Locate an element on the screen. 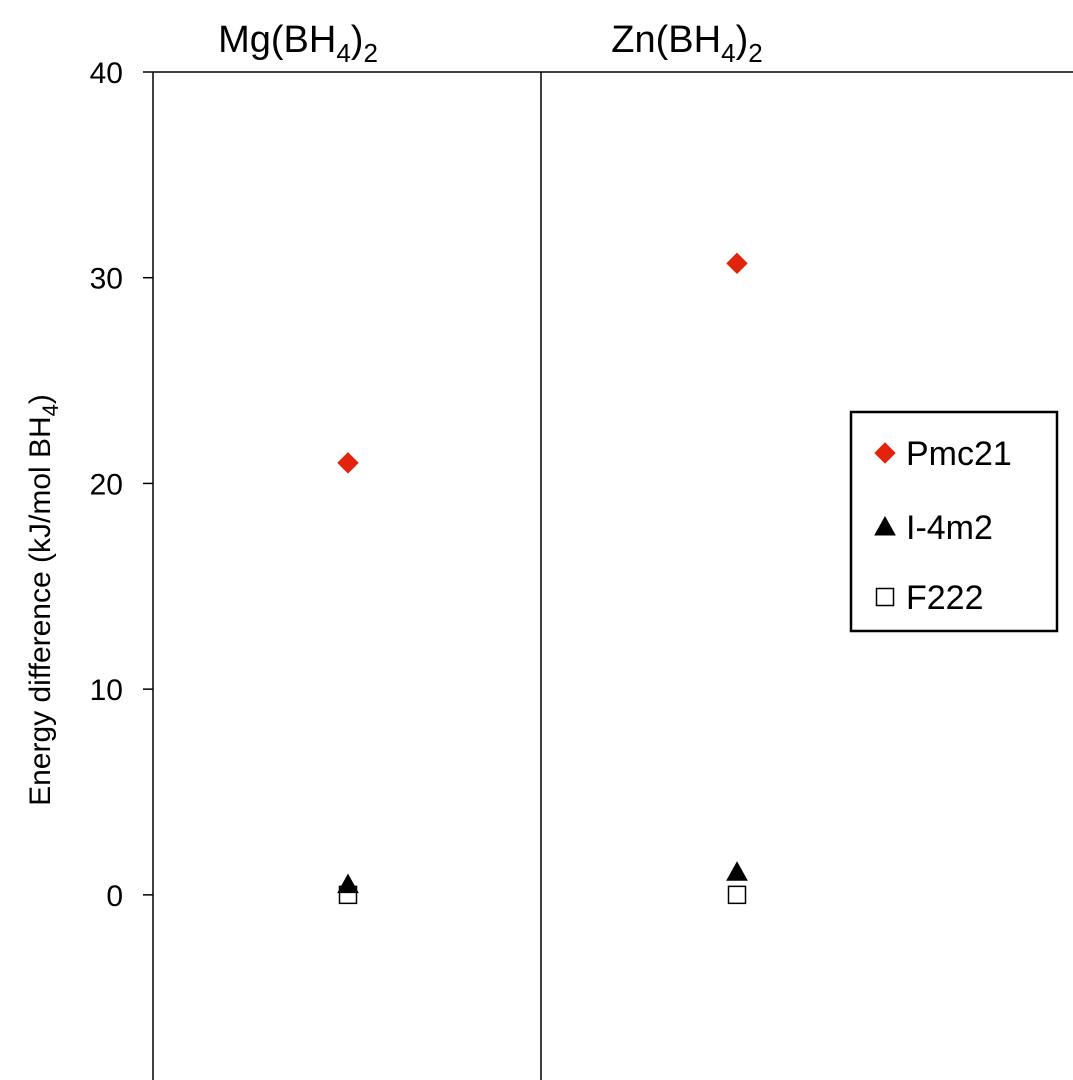  legend-marker-i-4m2 is located at coordinates (885, 525).